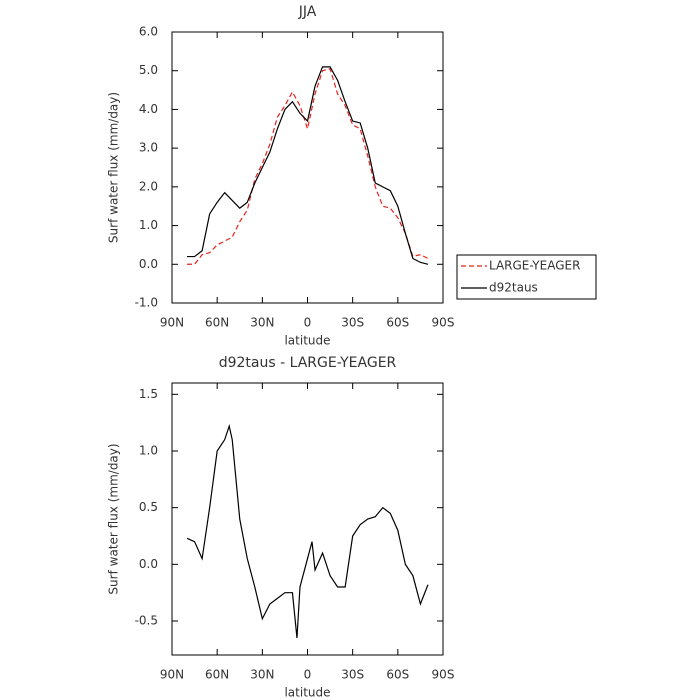 The height and width of the screenshot is (700, 700). I want to click on y-tick-label: -1.0, so click(146, 303).